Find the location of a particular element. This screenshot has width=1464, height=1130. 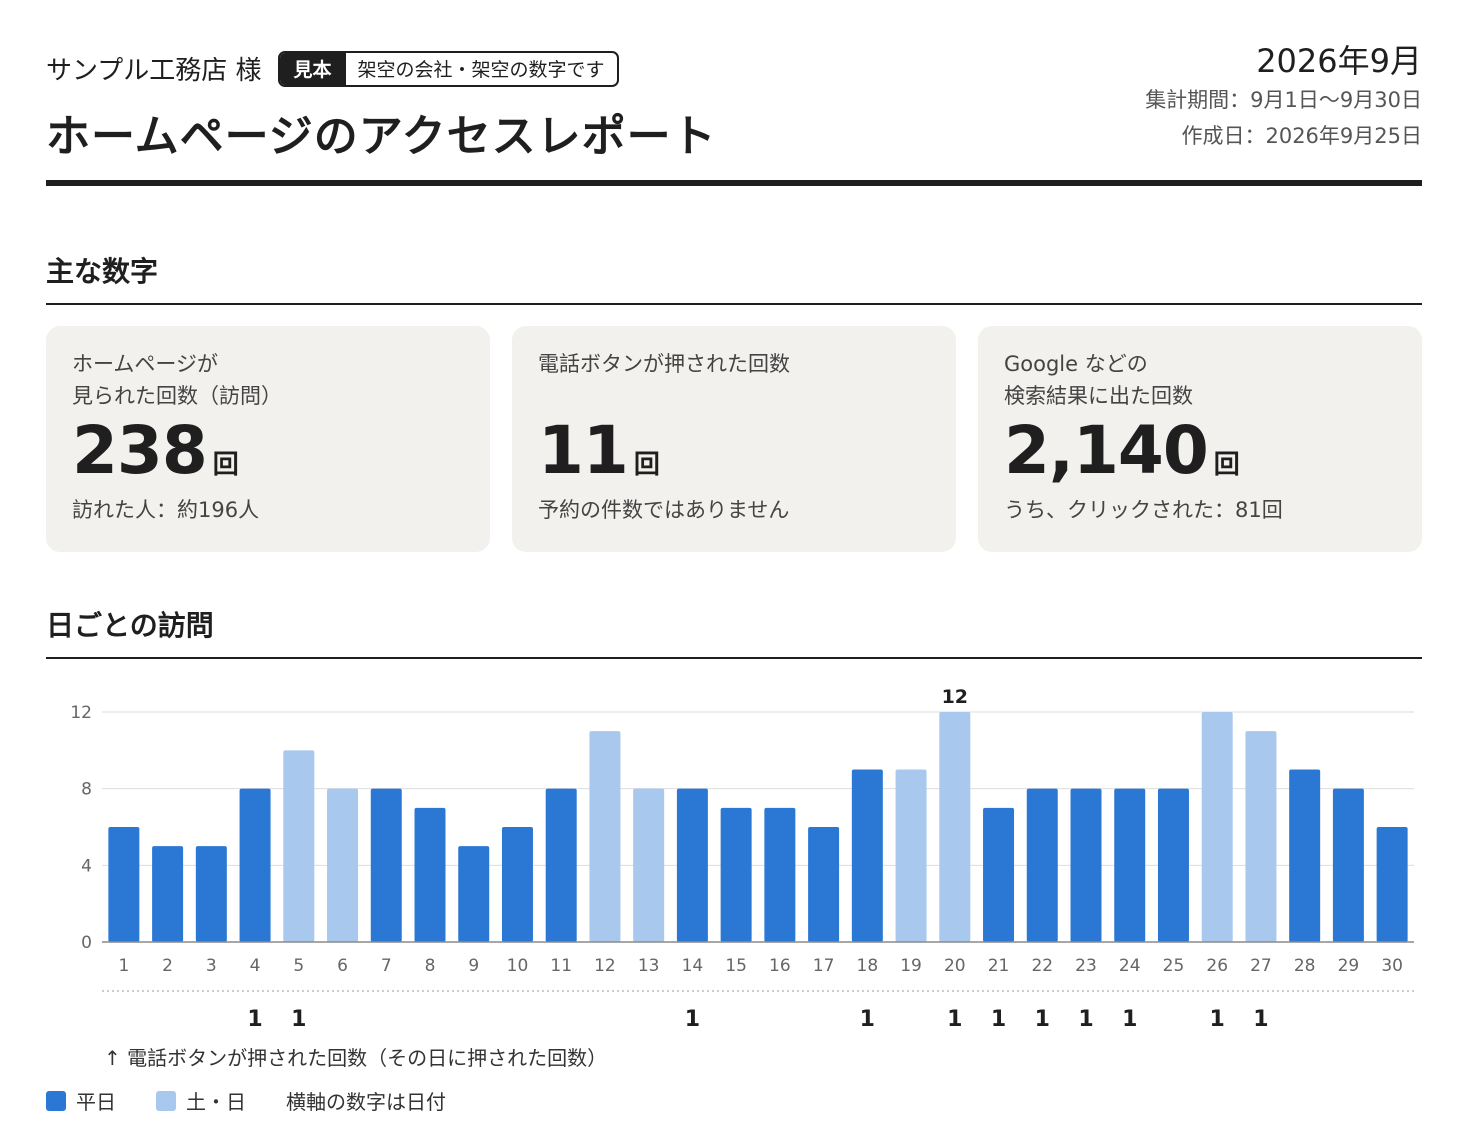

page-title: ホームページのアクセスレポート is located at coordinates (381, 136).